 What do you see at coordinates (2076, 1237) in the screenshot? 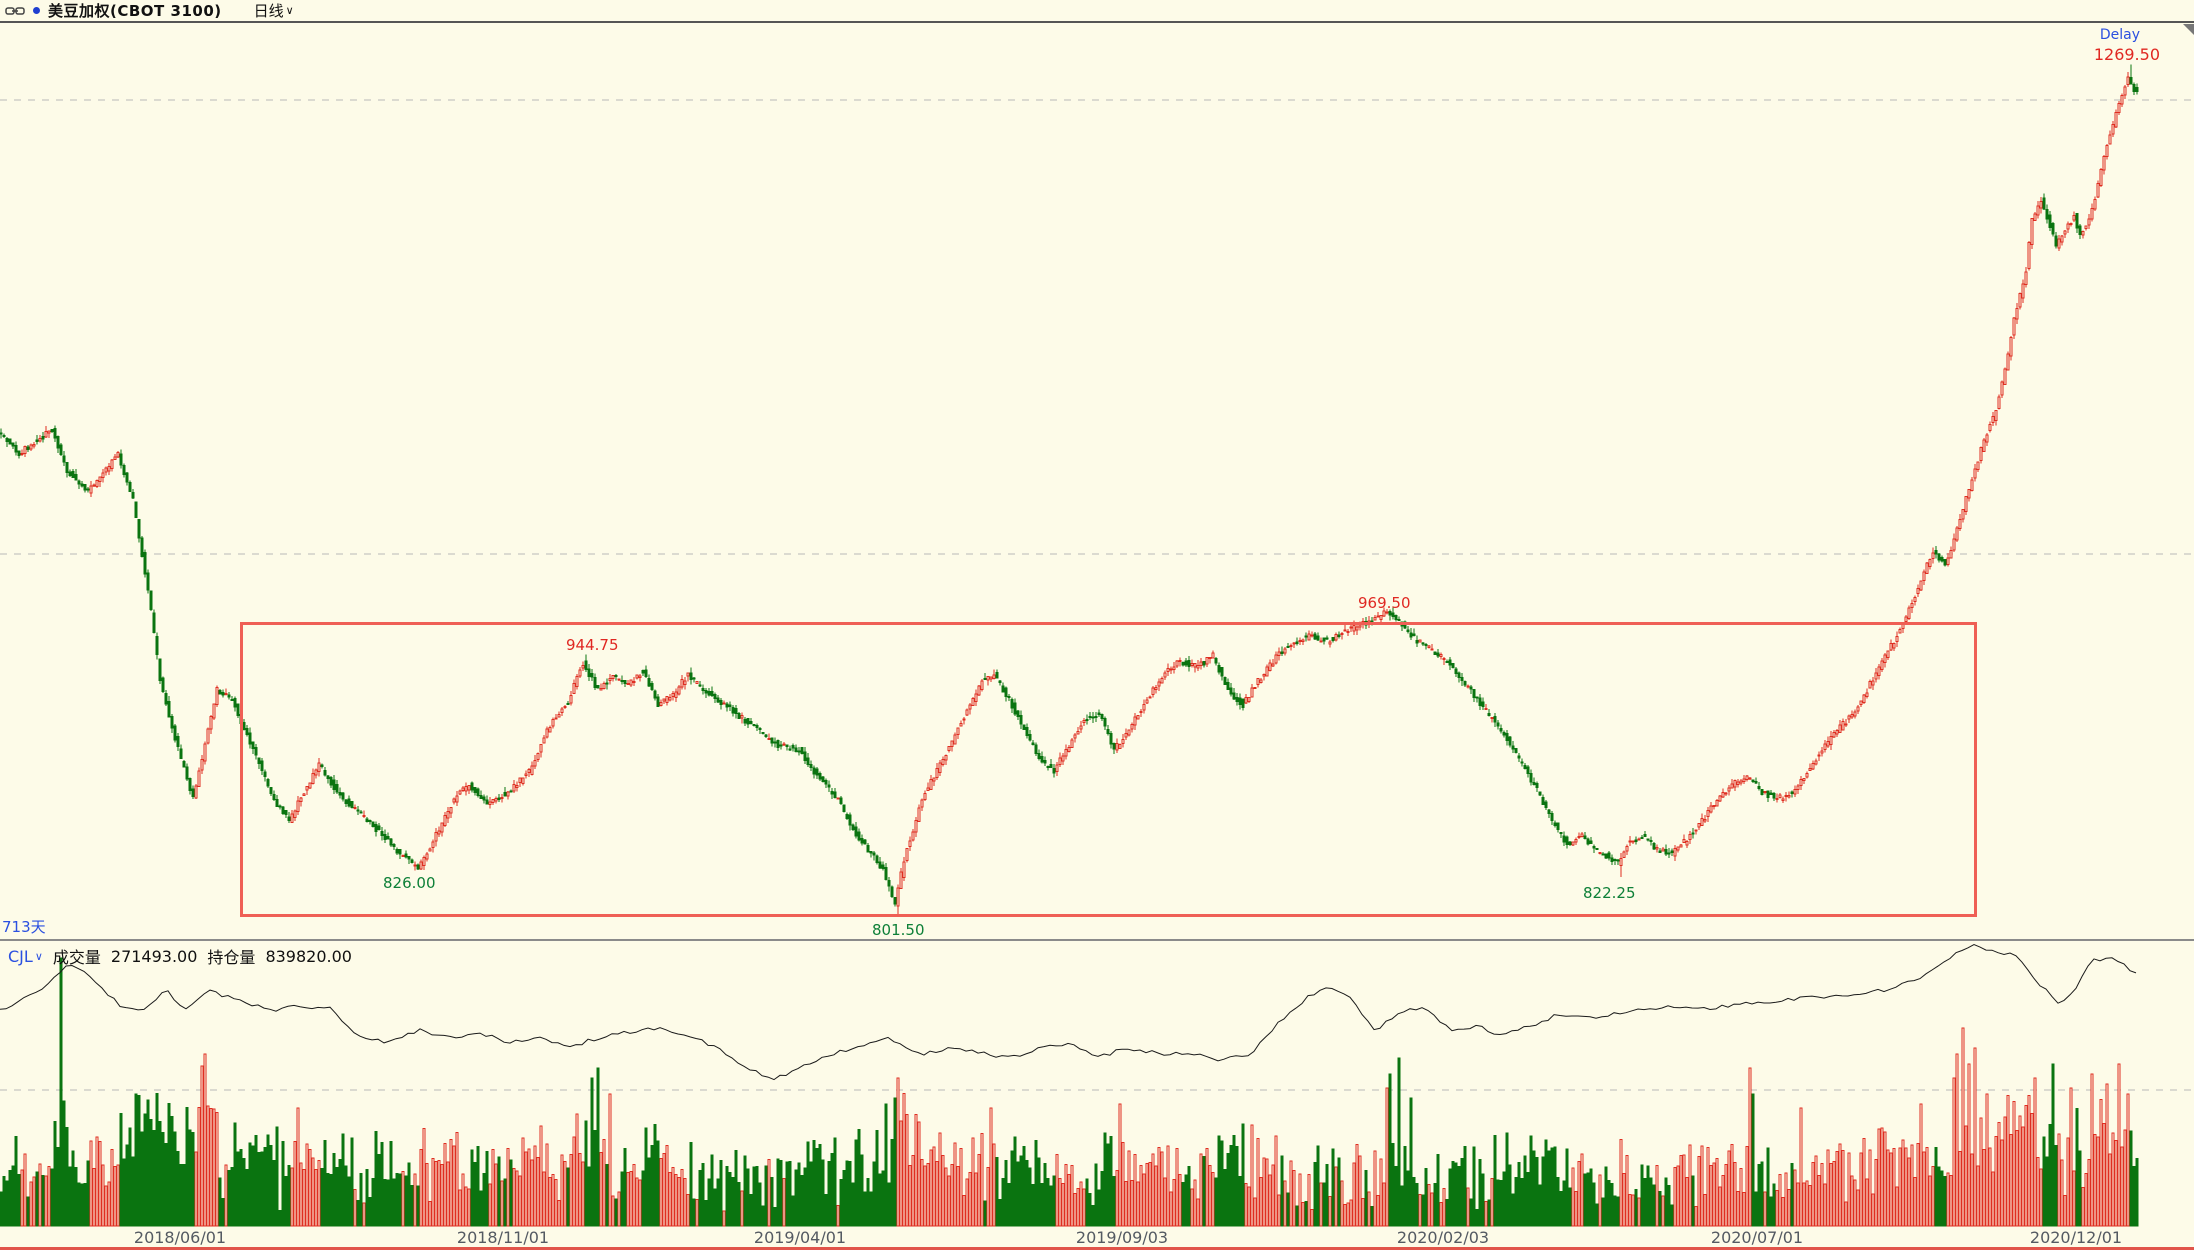
I see `x-axis-tick-label: 2020/12/01` at bounding box center [2076, 1237].